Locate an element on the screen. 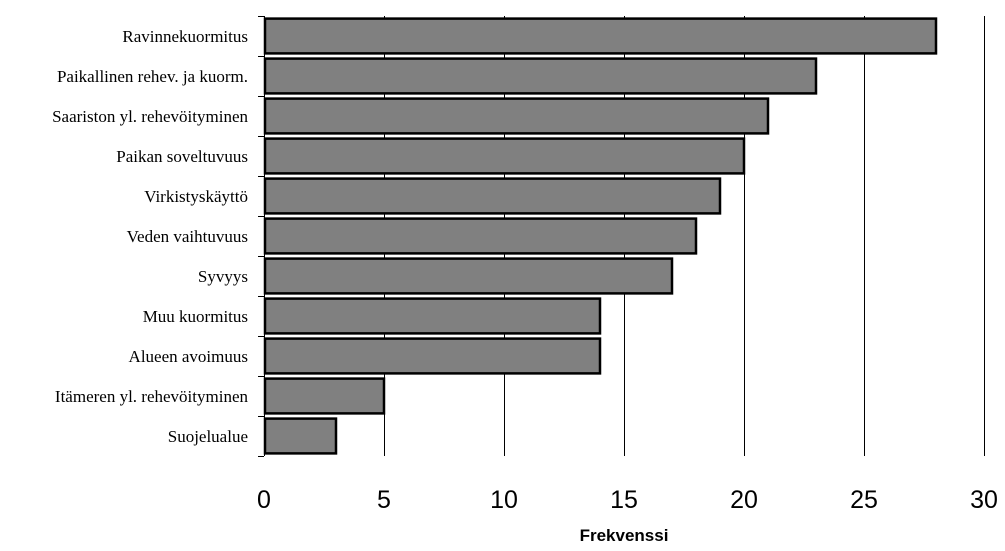  category-label-1: Paikallinen rehev. ja kuorm. is located at coordinates (152, 76).